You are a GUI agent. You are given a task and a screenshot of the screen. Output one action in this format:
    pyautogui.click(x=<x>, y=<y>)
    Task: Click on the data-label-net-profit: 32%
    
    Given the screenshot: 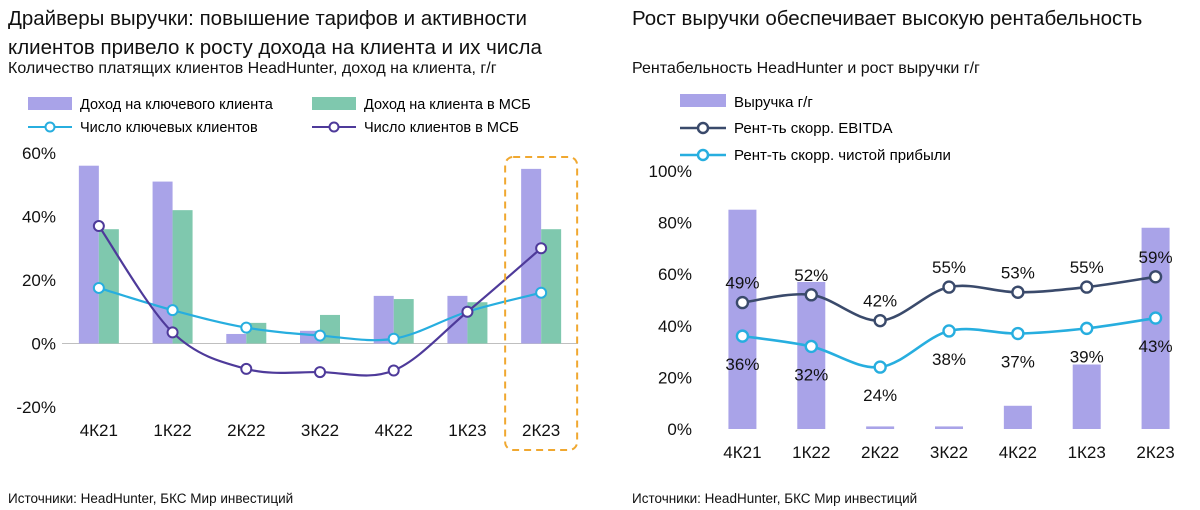 What is the action you would take?
    pyautogui.click(x=811, y=374)
    